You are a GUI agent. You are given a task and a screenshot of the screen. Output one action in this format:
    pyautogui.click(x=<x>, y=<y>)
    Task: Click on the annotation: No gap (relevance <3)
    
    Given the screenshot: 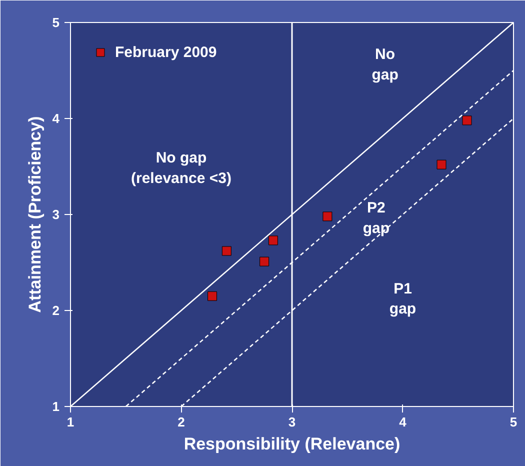 What is the action you would take?
    pyautogui.click(x=181, y=169)
    